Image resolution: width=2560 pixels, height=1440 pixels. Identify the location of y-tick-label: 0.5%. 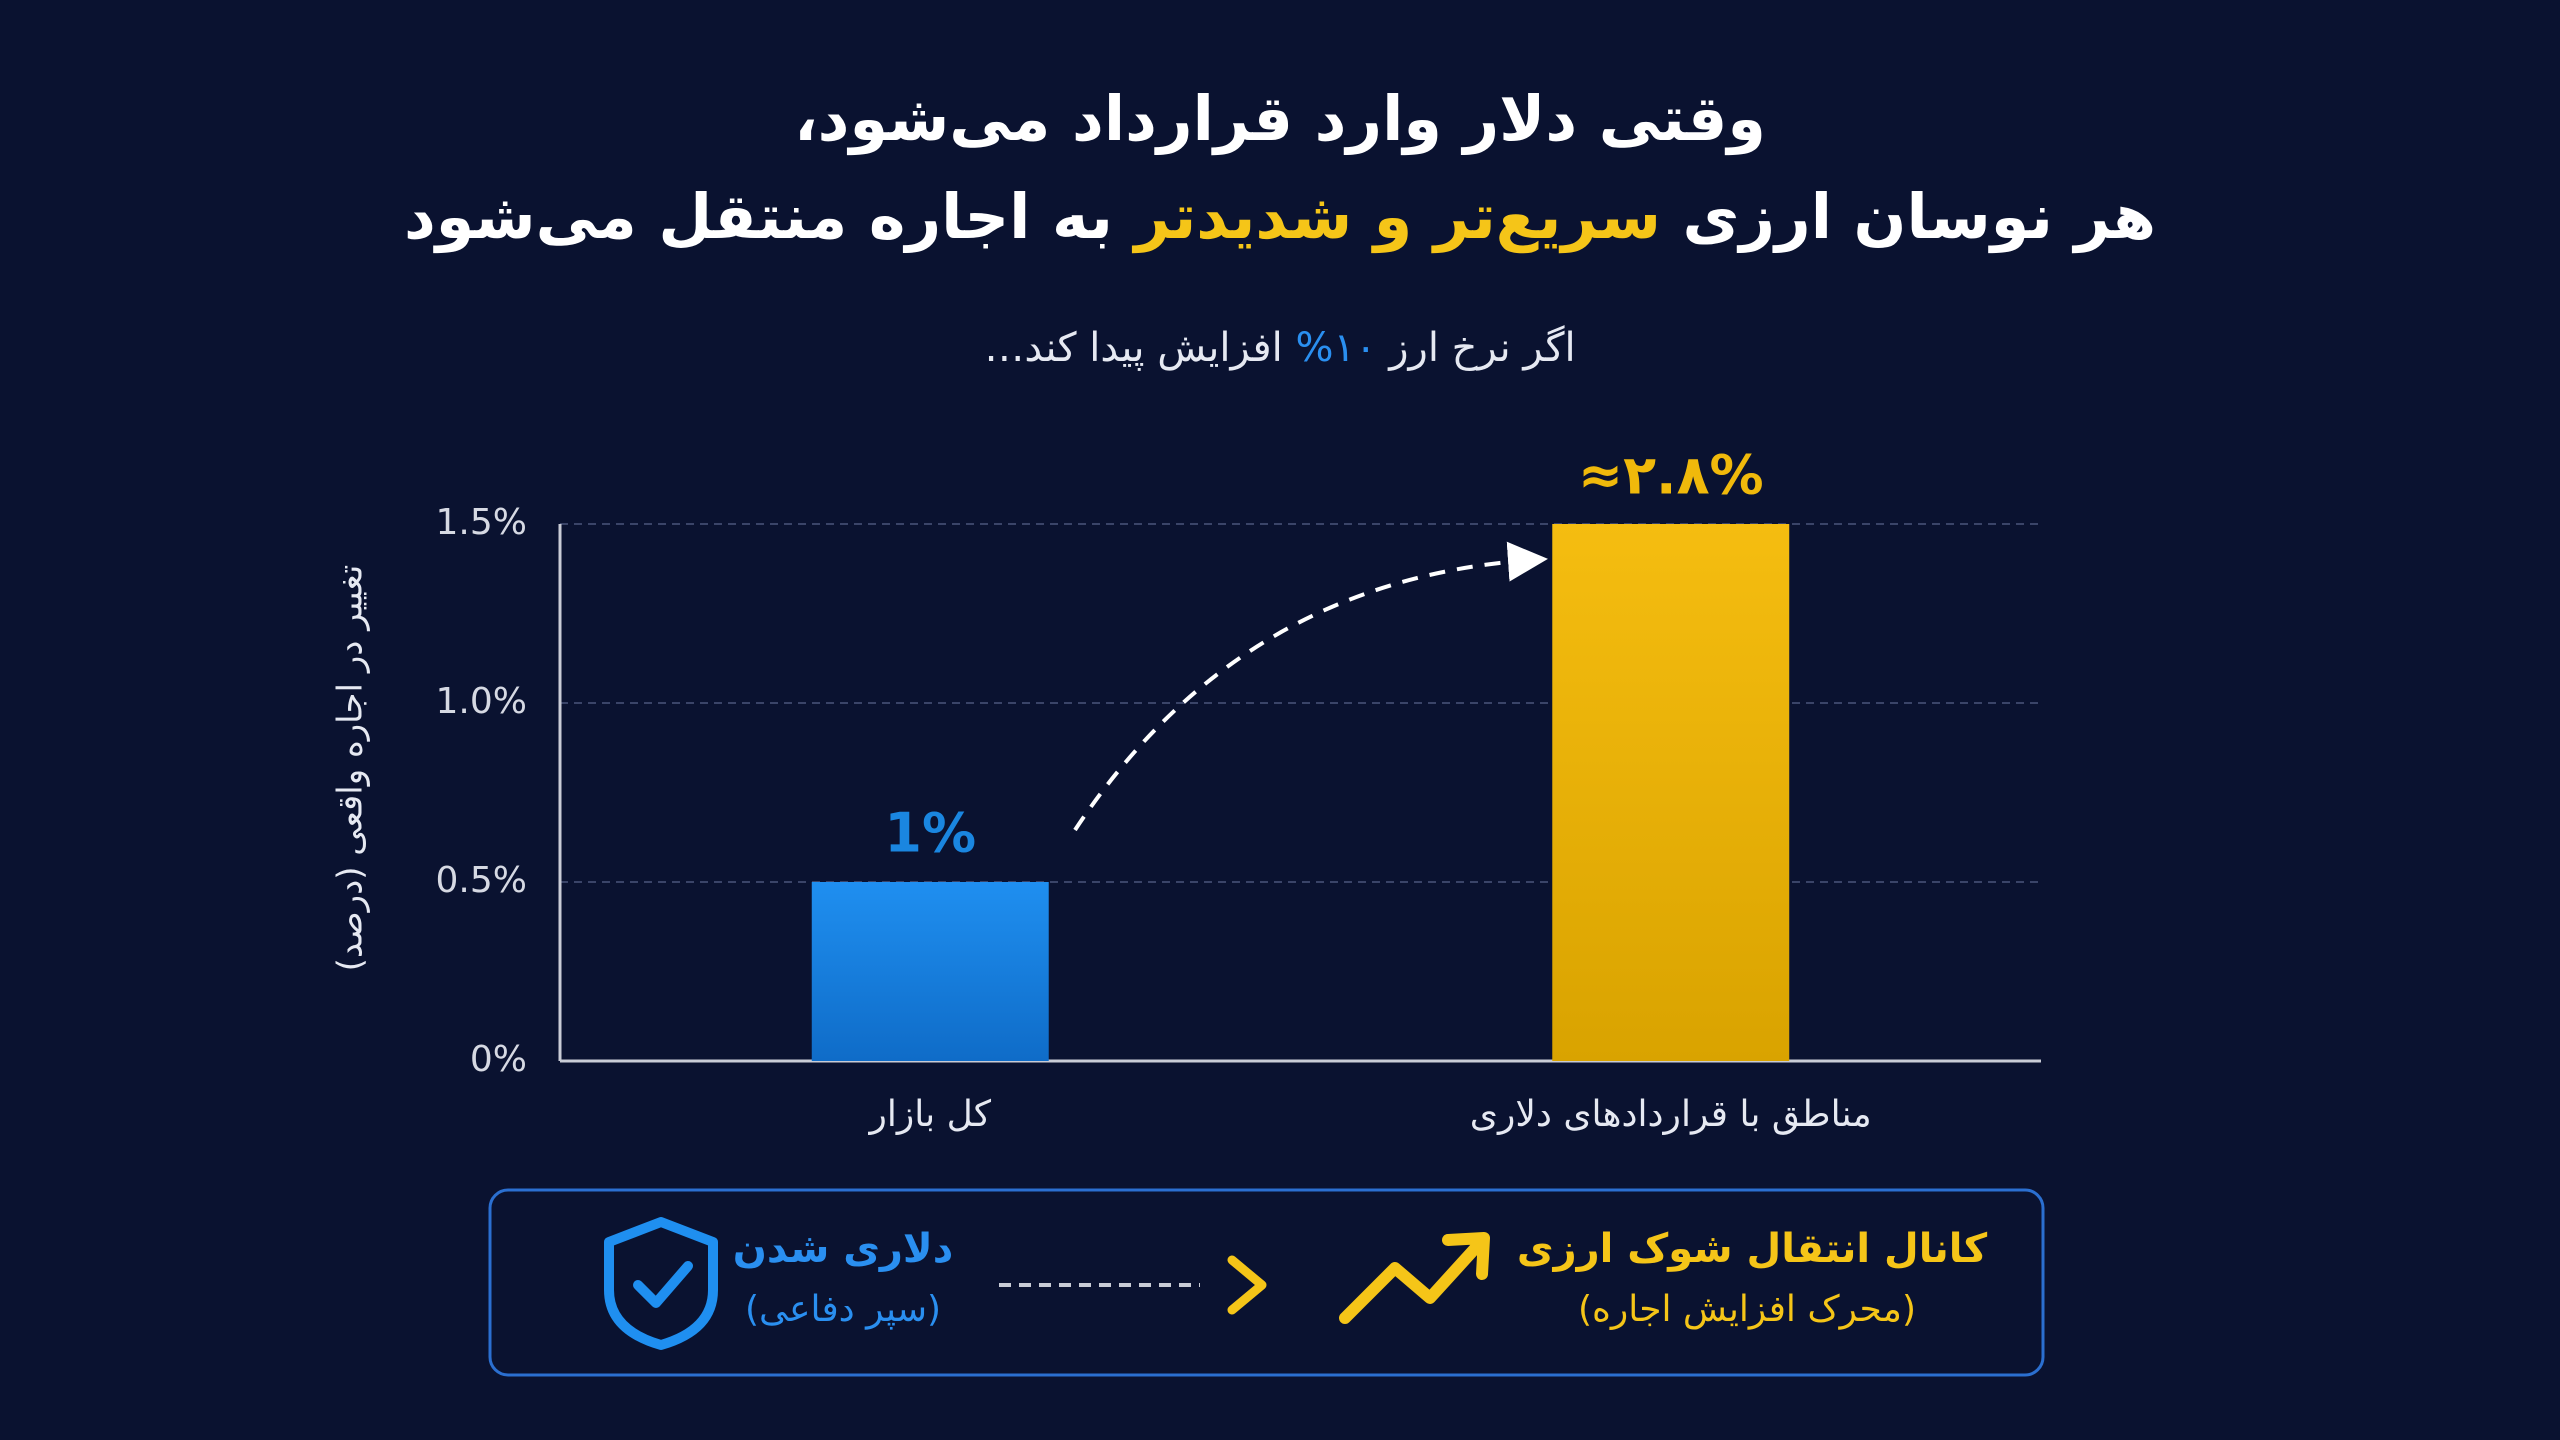
(481, 880).